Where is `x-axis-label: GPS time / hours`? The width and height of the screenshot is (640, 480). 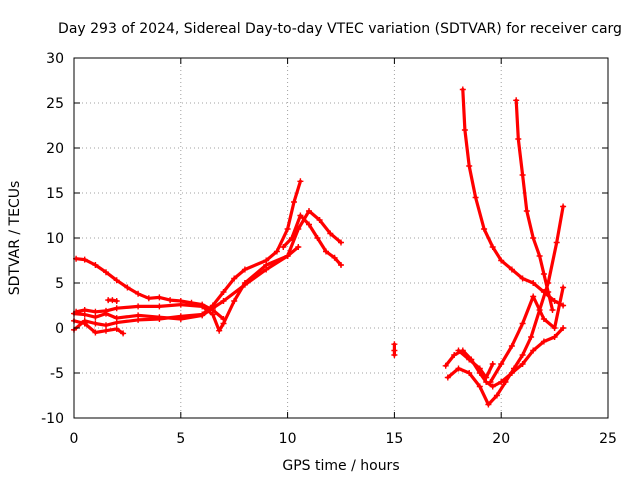
x-axis-label: GPS time / hours is located at coordinates (340, 466).